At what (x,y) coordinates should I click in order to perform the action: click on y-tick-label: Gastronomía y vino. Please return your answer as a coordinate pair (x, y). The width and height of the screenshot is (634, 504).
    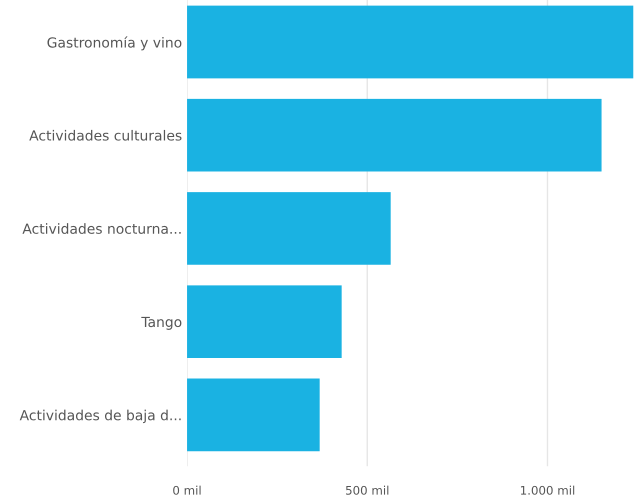
    Looking at the image, I should click on (114, 43).